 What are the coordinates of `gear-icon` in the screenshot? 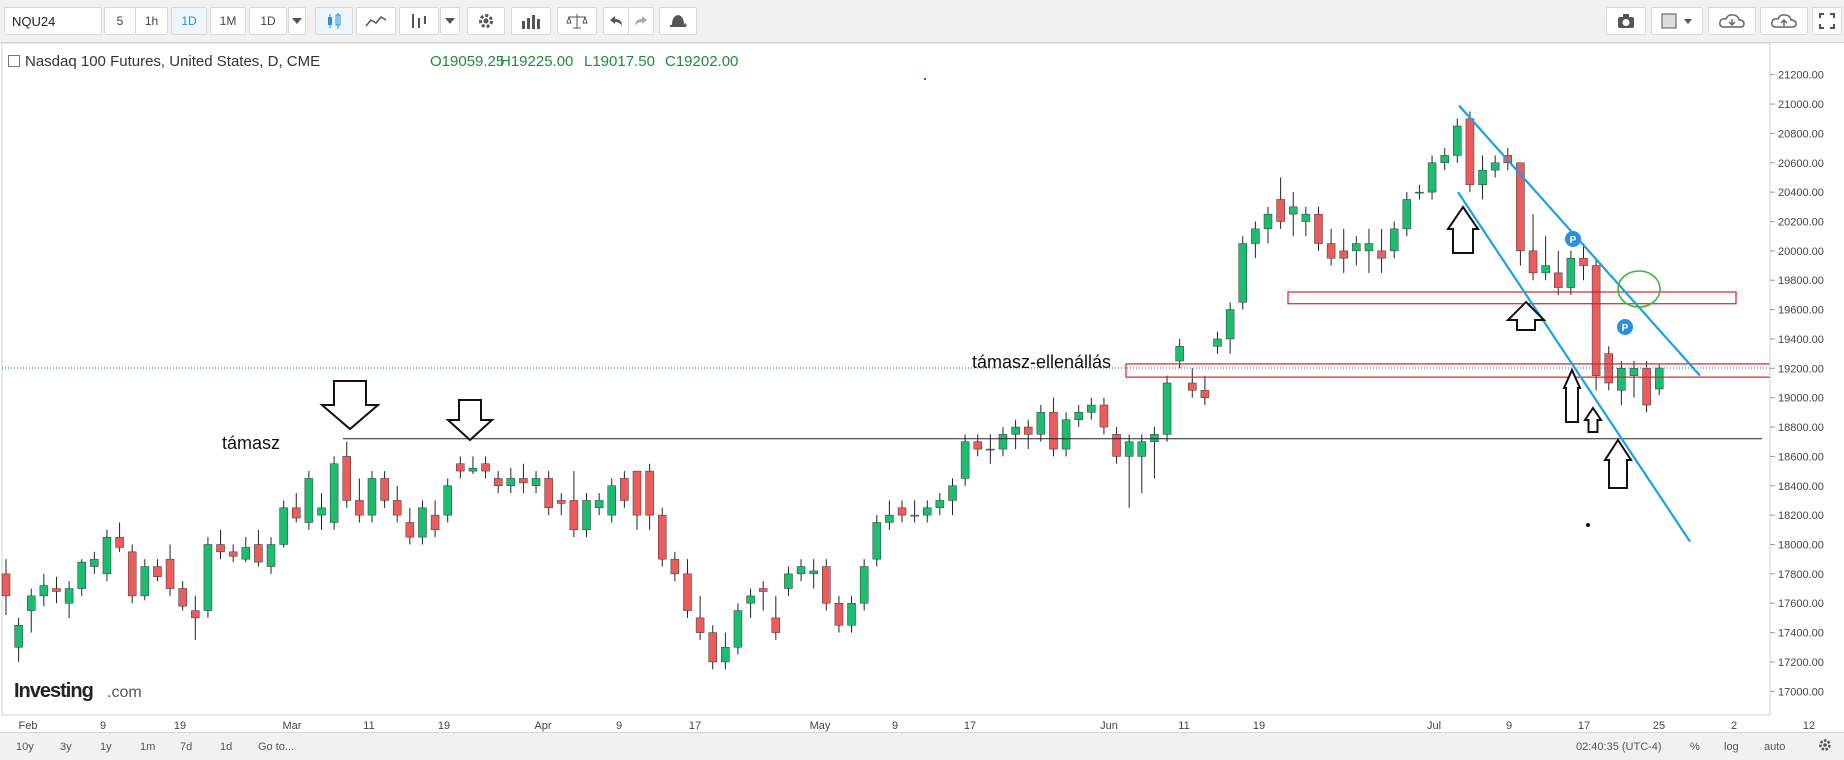 It's located at (1825, 746).